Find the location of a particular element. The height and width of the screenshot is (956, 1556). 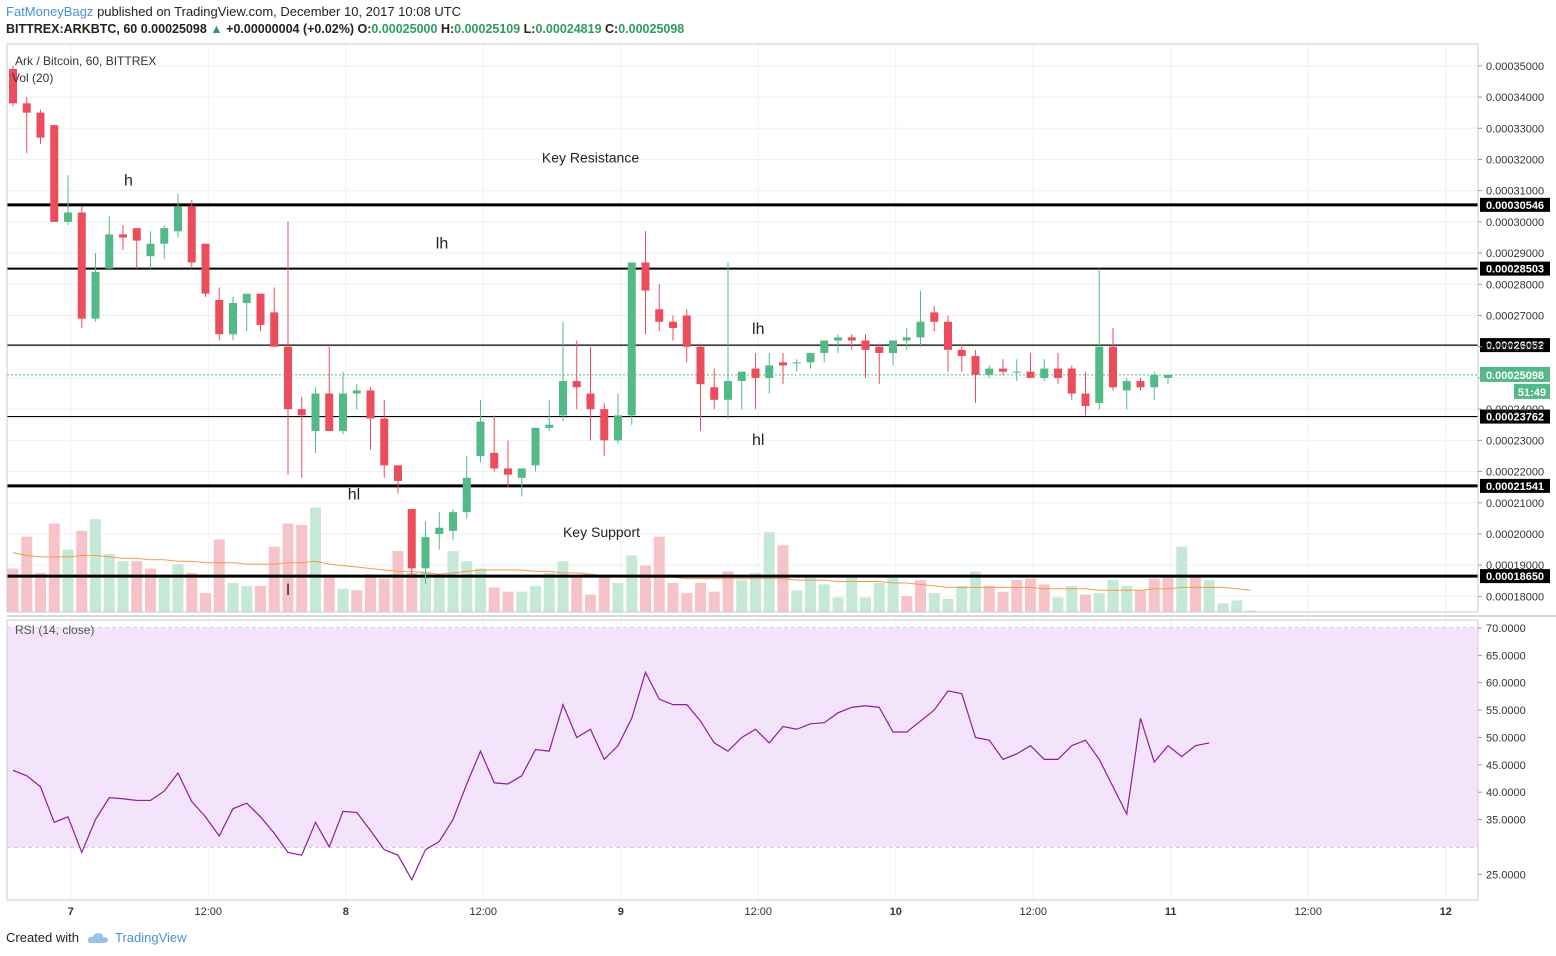

rsi-tick-label: 70.0000 is located at coordinates (1506, 629).